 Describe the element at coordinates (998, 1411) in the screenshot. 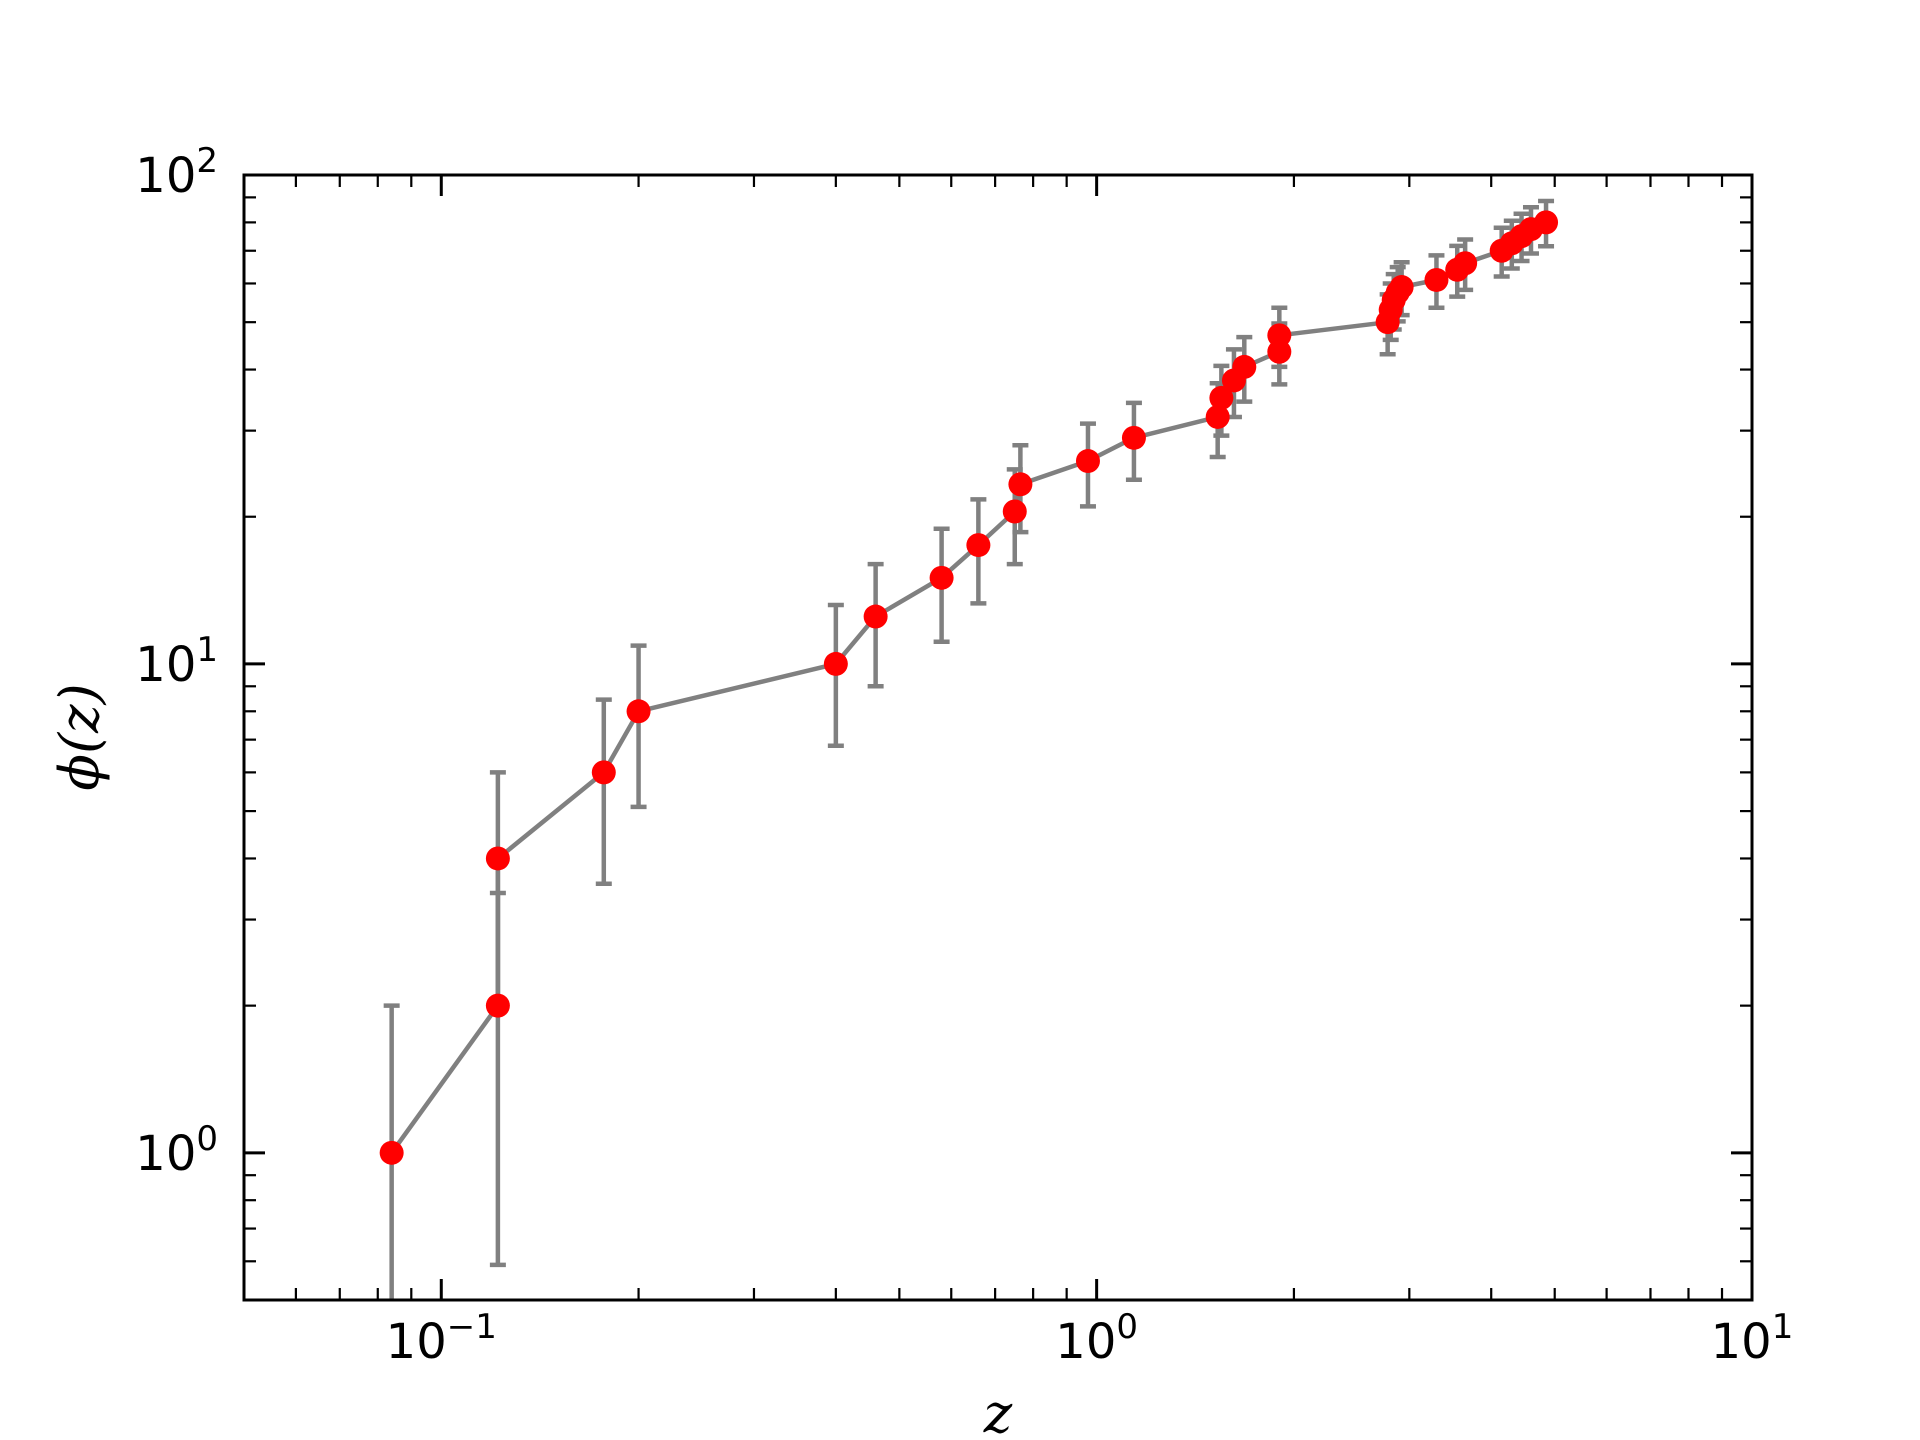

I see `x-axis-label: z` at that location.